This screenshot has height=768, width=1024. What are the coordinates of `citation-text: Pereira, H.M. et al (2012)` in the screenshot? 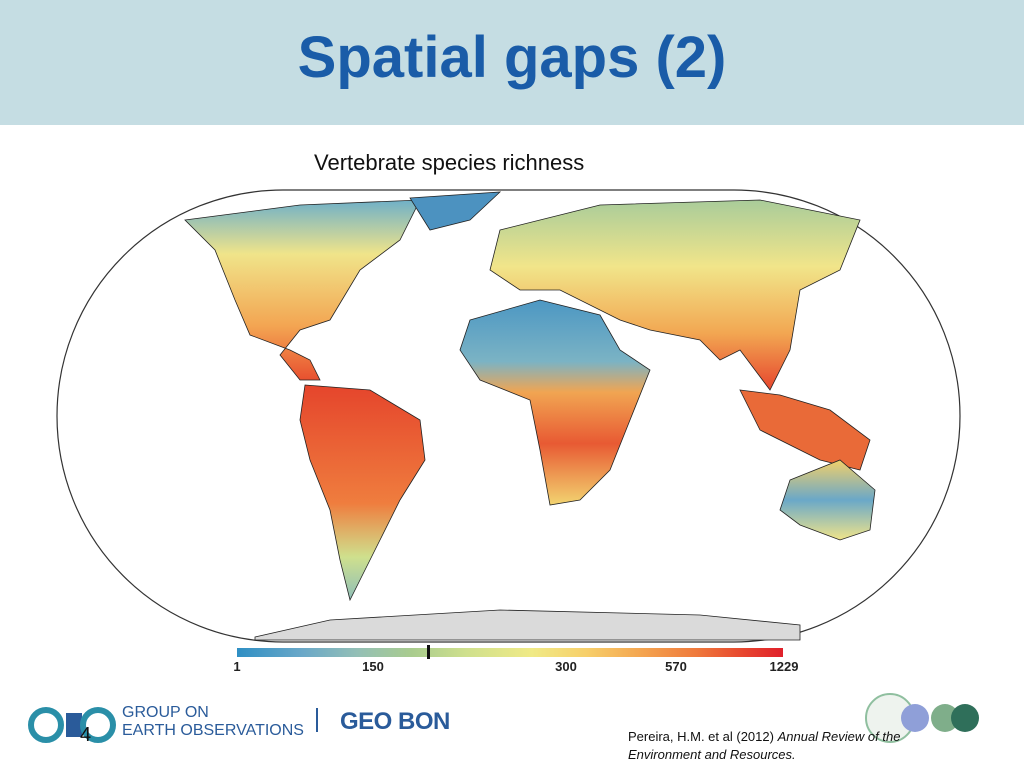 It's located at (701, 736).